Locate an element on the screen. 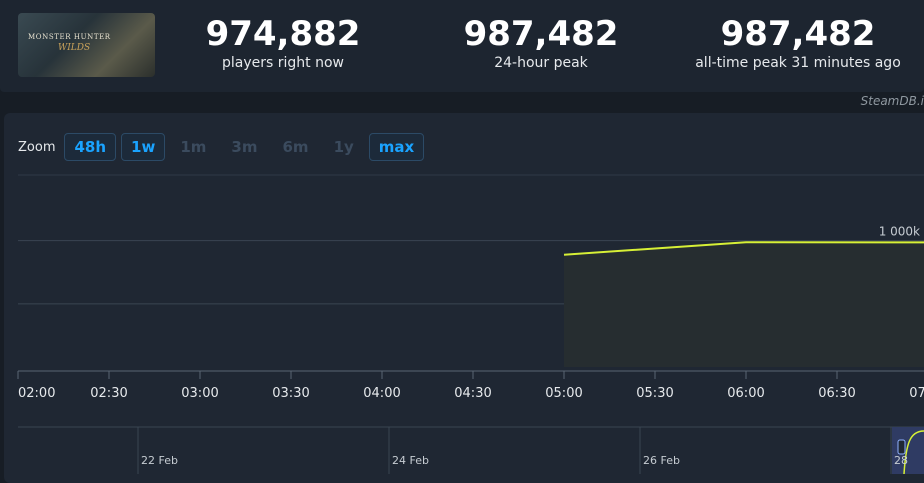 This screenshot has width=924, height=483. x-tick-label: 07:00 is located at coordinates (916, 393).